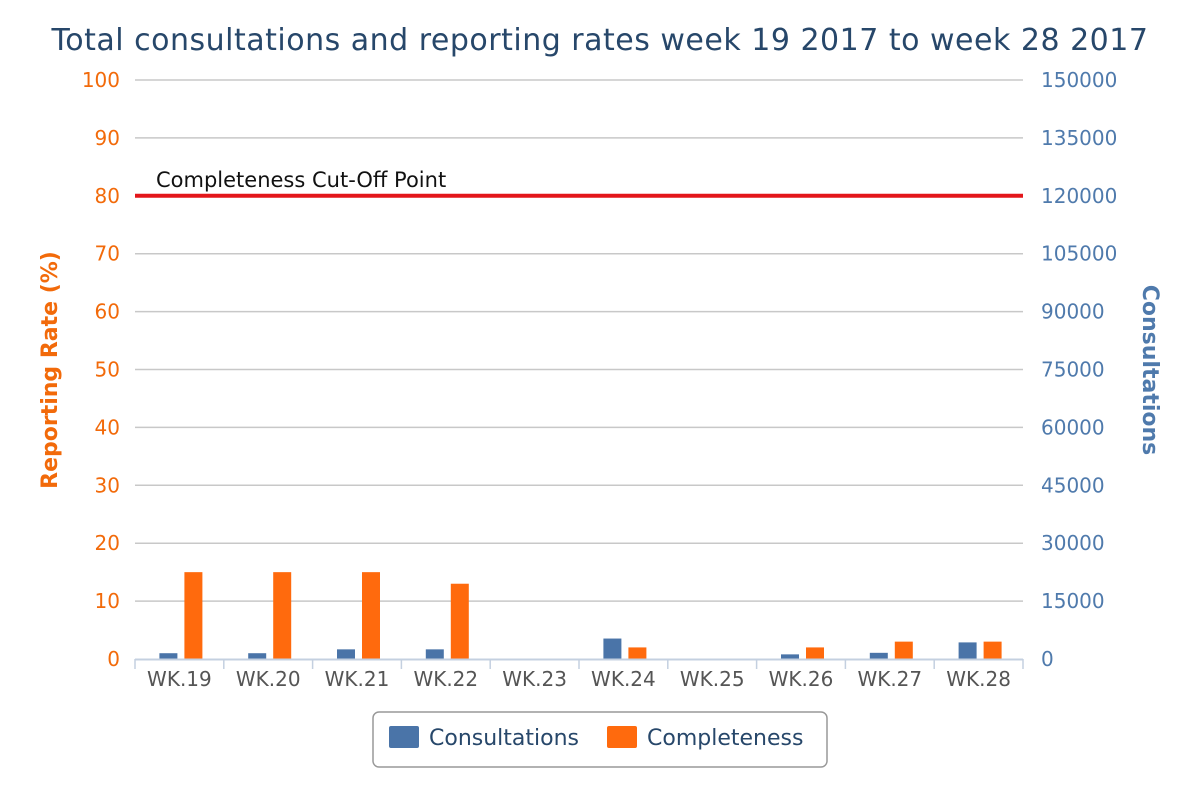 This screenshot has height=800, width=1200. I want to click on x-tick-label: WK.26, so click(801, 679).